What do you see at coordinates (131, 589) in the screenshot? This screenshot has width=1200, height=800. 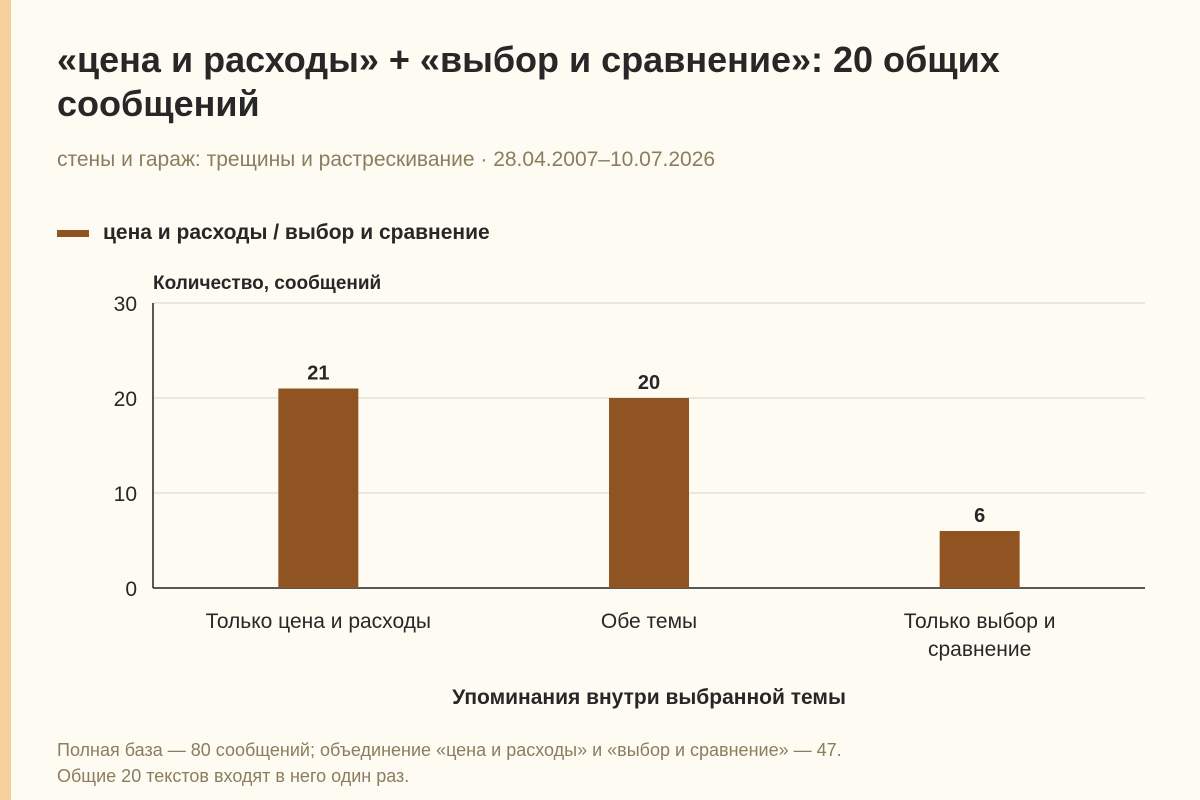 I see `y-tick-label: 0` at bounding box center [131, 589].